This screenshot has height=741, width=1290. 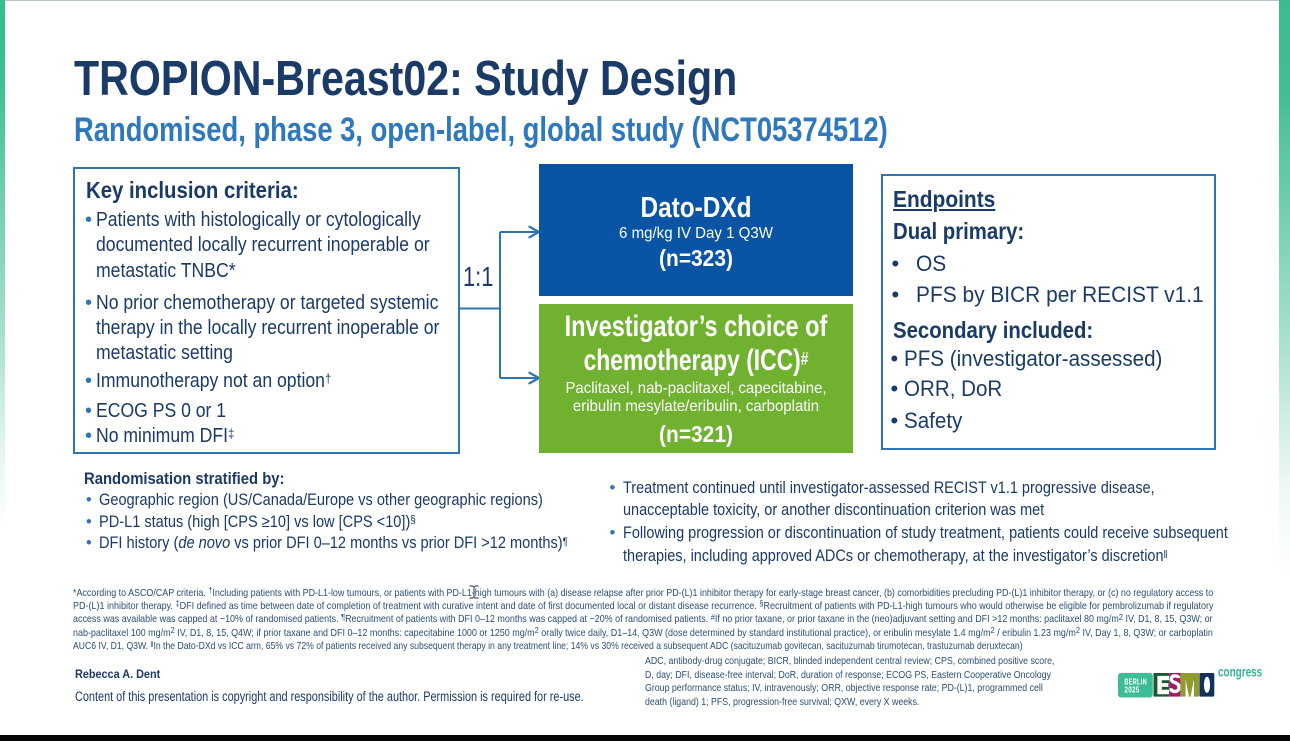 I want to click on svg-text: BERLIN, so click(x=1135, y=683).